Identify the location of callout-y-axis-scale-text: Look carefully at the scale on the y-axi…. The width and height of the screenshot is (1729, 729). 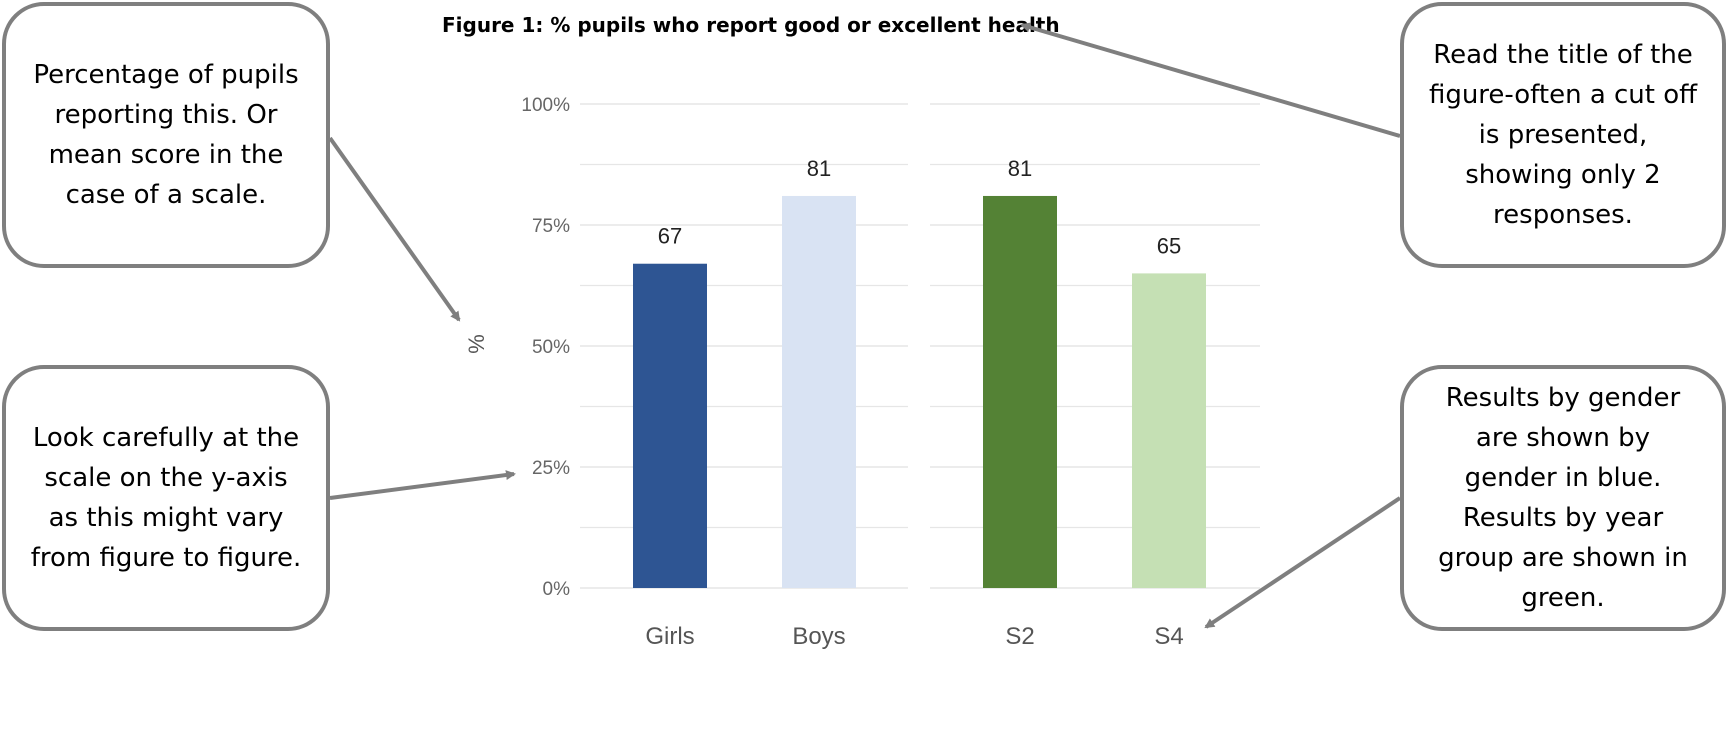
(166, 498).